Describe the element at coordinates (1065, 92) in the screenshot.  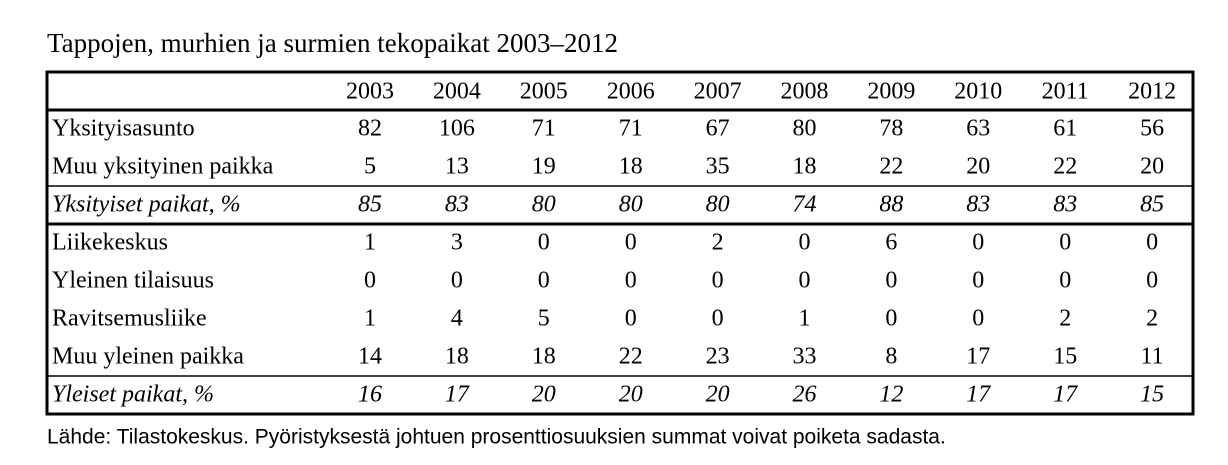
I see `column-header: 2011` at that location.